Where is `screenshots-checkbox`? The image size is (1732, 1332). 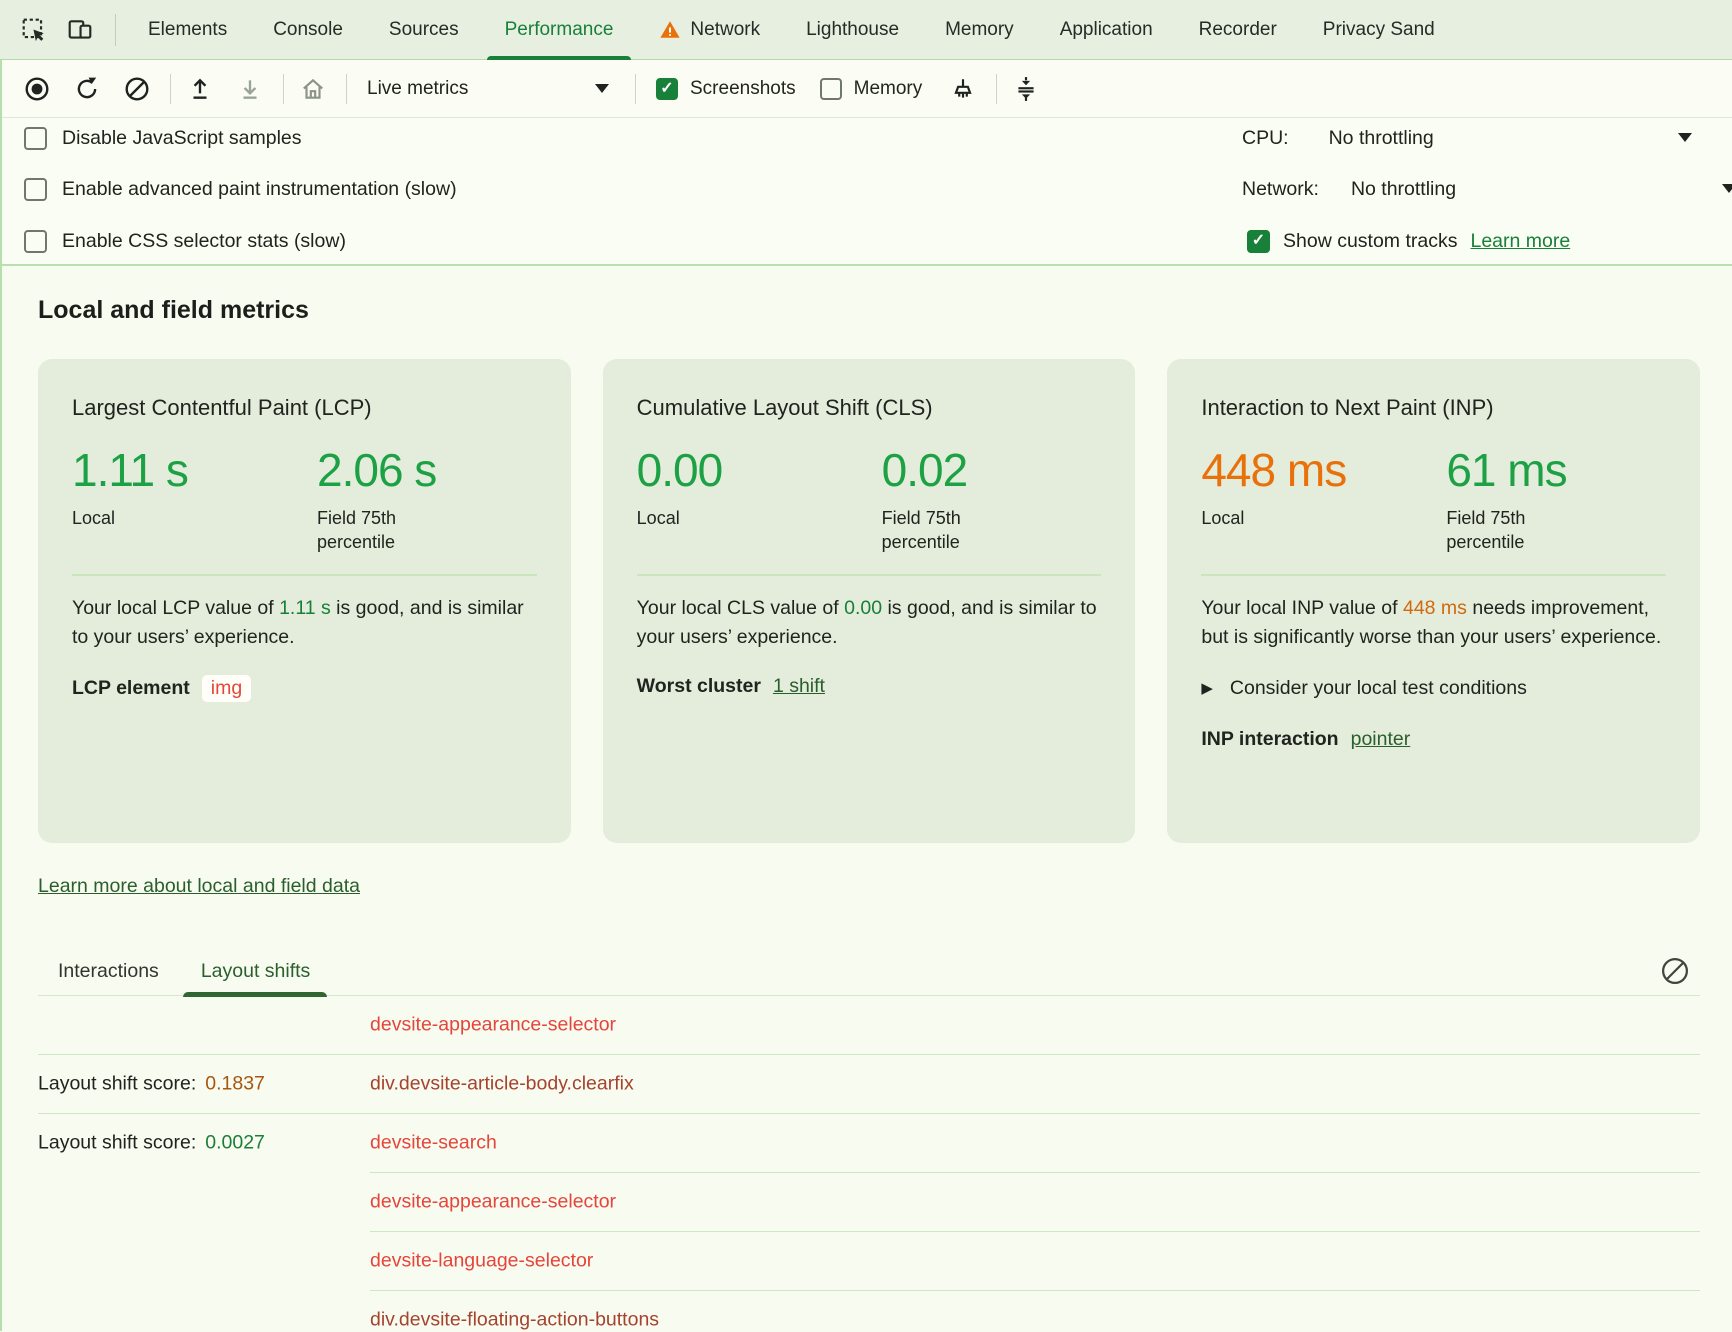 screenshots-checkbox is located at coordinates (667, 88).